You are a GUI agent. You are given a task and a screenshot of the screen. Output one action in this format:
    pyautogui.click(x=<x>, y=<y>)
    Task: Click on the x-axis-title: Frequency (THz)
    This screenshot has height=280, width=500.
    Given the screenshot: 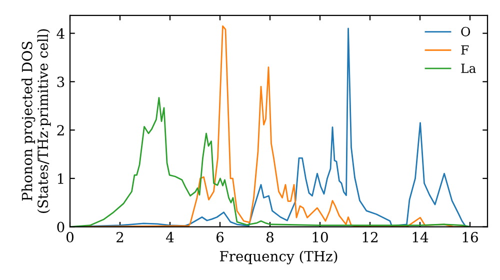 What is the action you would take?
    pyautogui.click(x=279, y=257)
    